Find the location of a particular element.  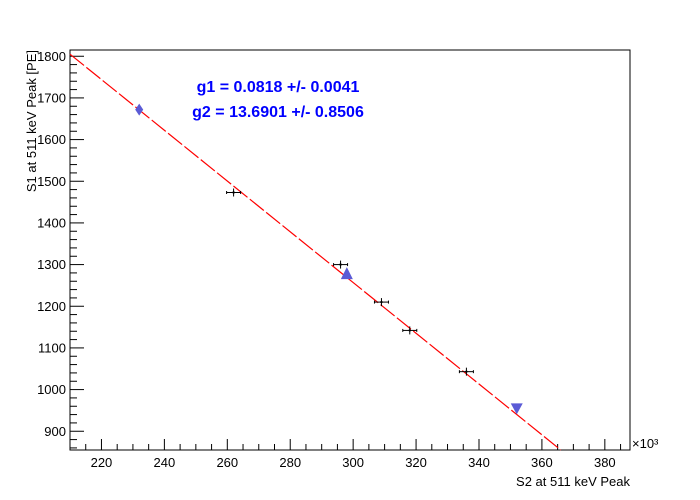

y-tick-label: 1200 is located at coordinates (51, 306).